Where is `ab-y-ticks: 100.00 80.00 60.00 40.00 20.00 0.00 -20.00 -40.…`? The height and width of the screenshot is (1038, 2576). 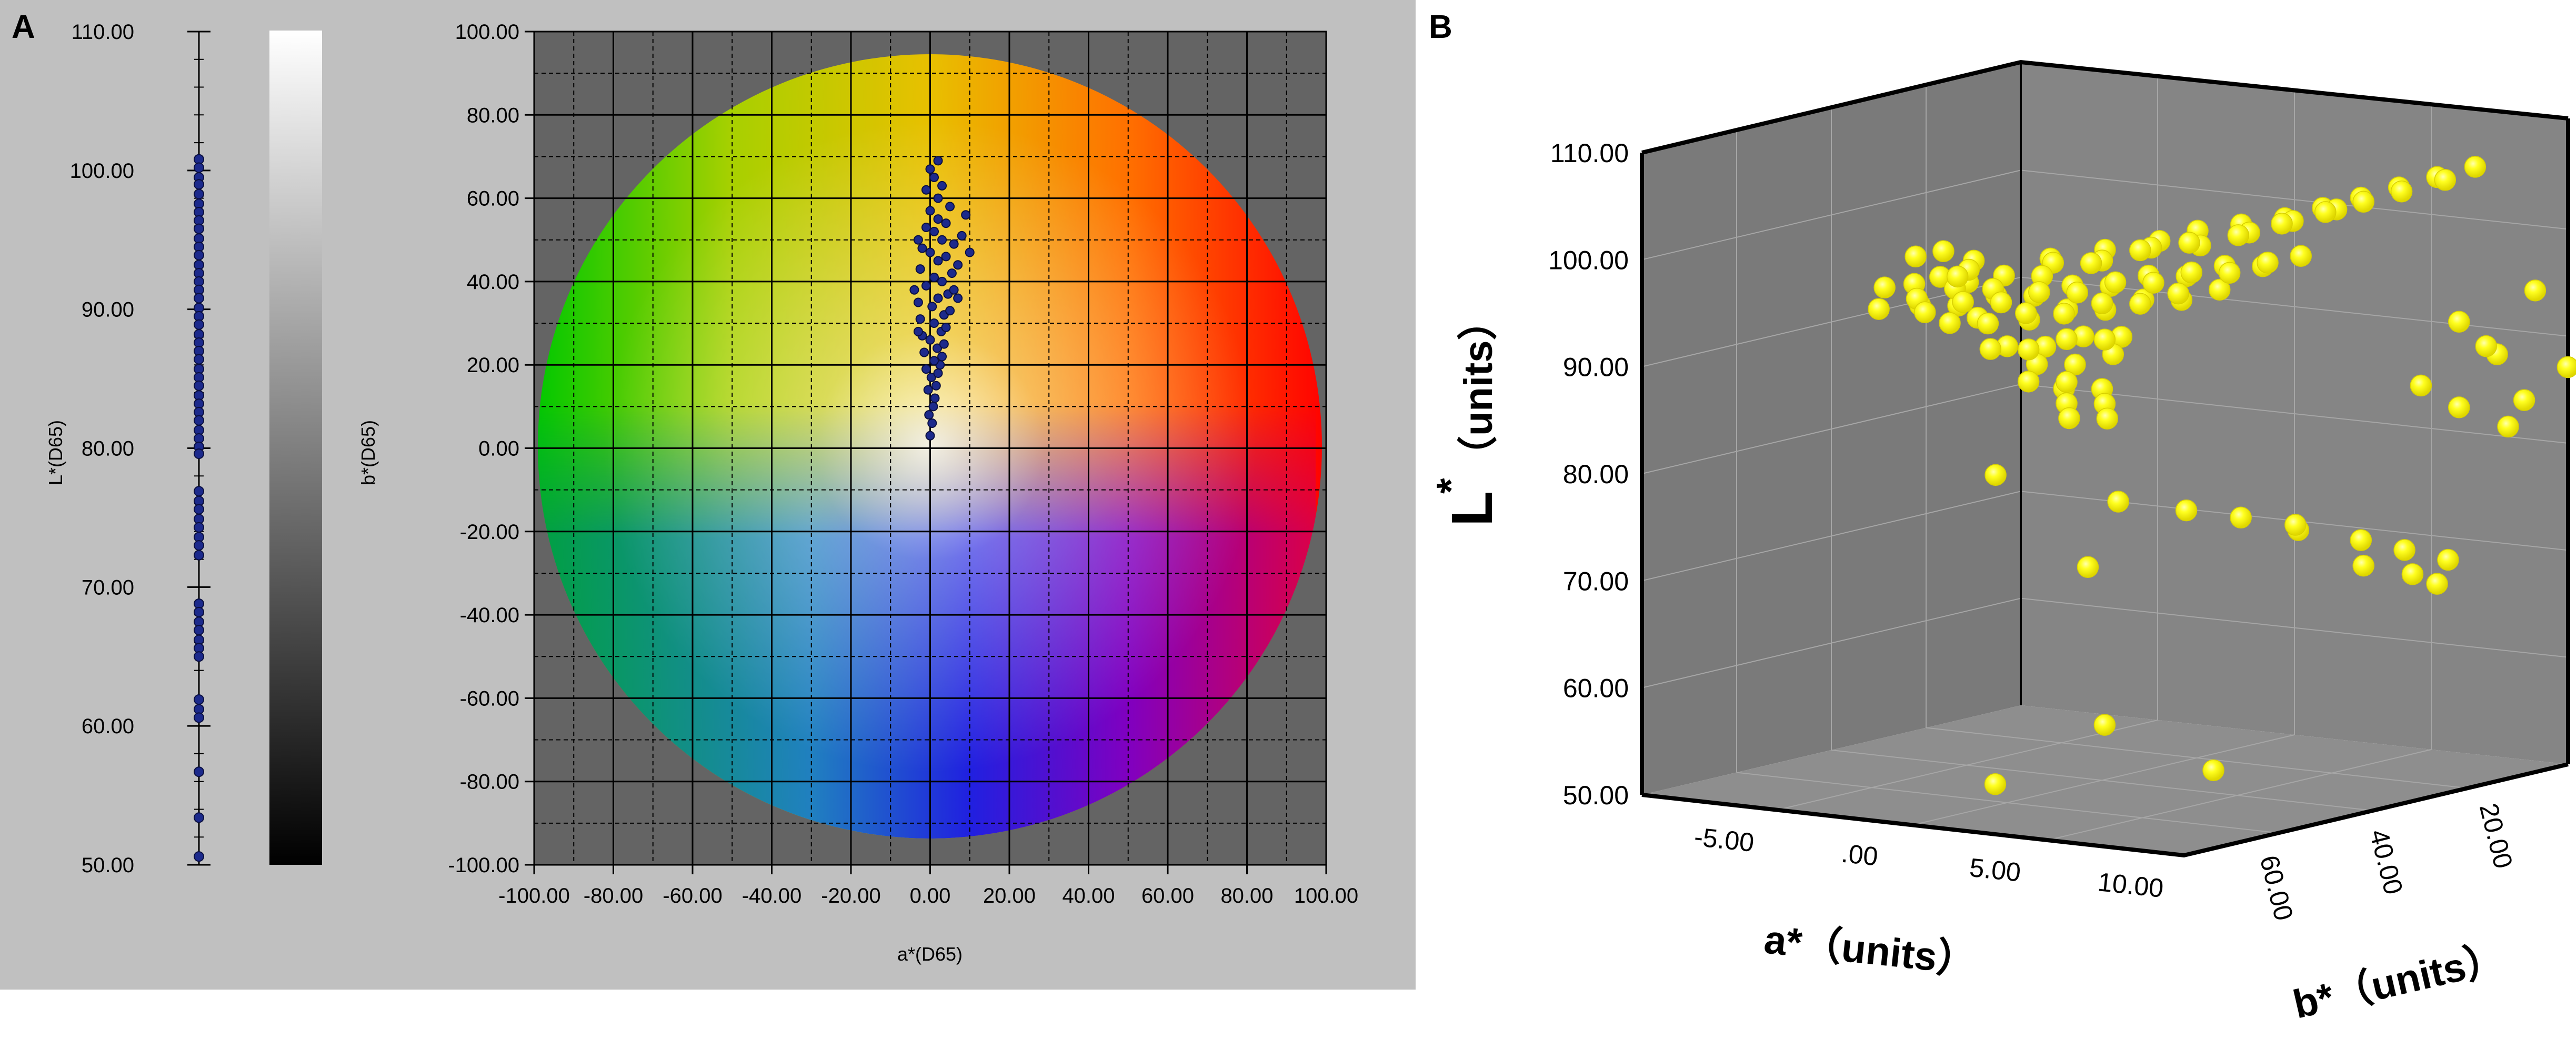
ab-y-ticks: 100.00 80.00 60.00 40.00 20.00 0.00 -20.00 -40.… is located at coordinates (491, 449).